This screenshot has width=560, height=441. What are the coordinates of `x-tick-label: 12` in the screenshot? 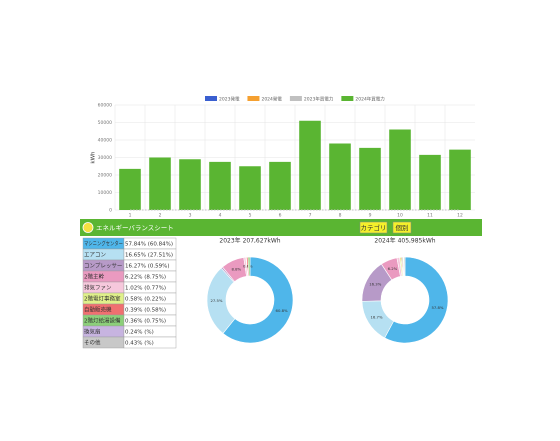 It's located at (460, 216).